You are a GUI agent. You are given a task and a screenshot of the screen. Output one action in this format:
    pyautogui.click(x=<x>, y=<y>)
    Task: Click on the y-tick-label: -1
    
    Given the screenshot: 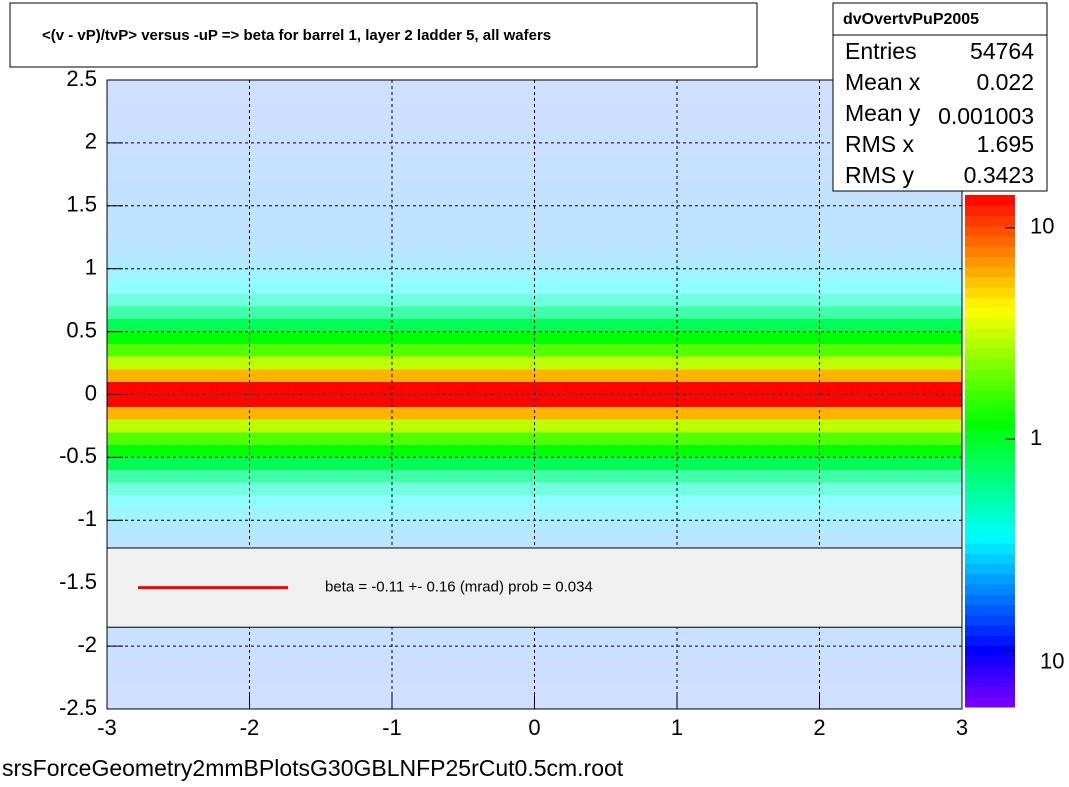 What is the action you would take?
    pyautogui.click(x=87, y=518)
    